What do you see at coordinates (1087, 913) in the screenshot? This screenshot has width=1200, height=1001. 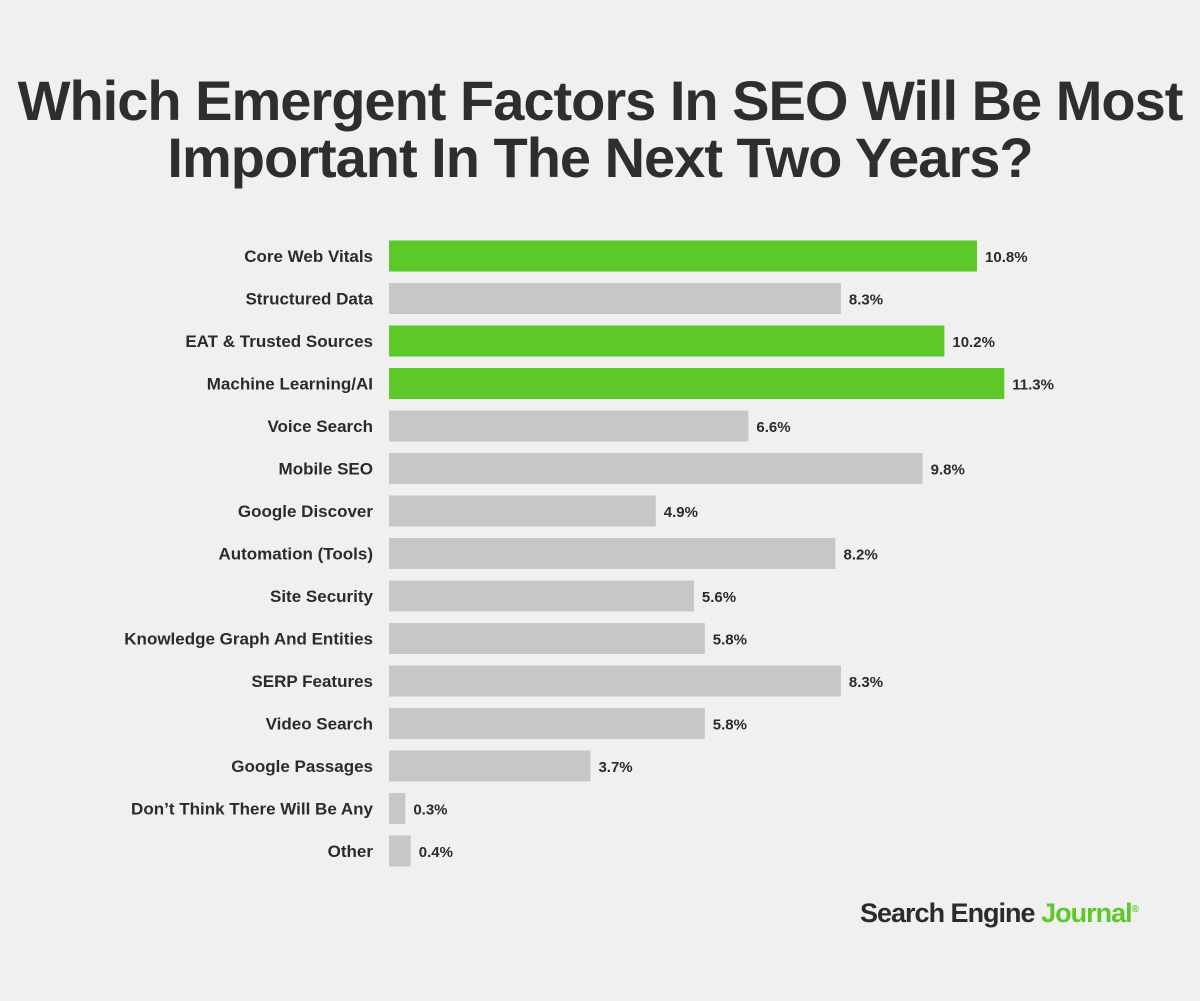 I see `logo-text-accent: Journal` at bounding box center [1087, 913].